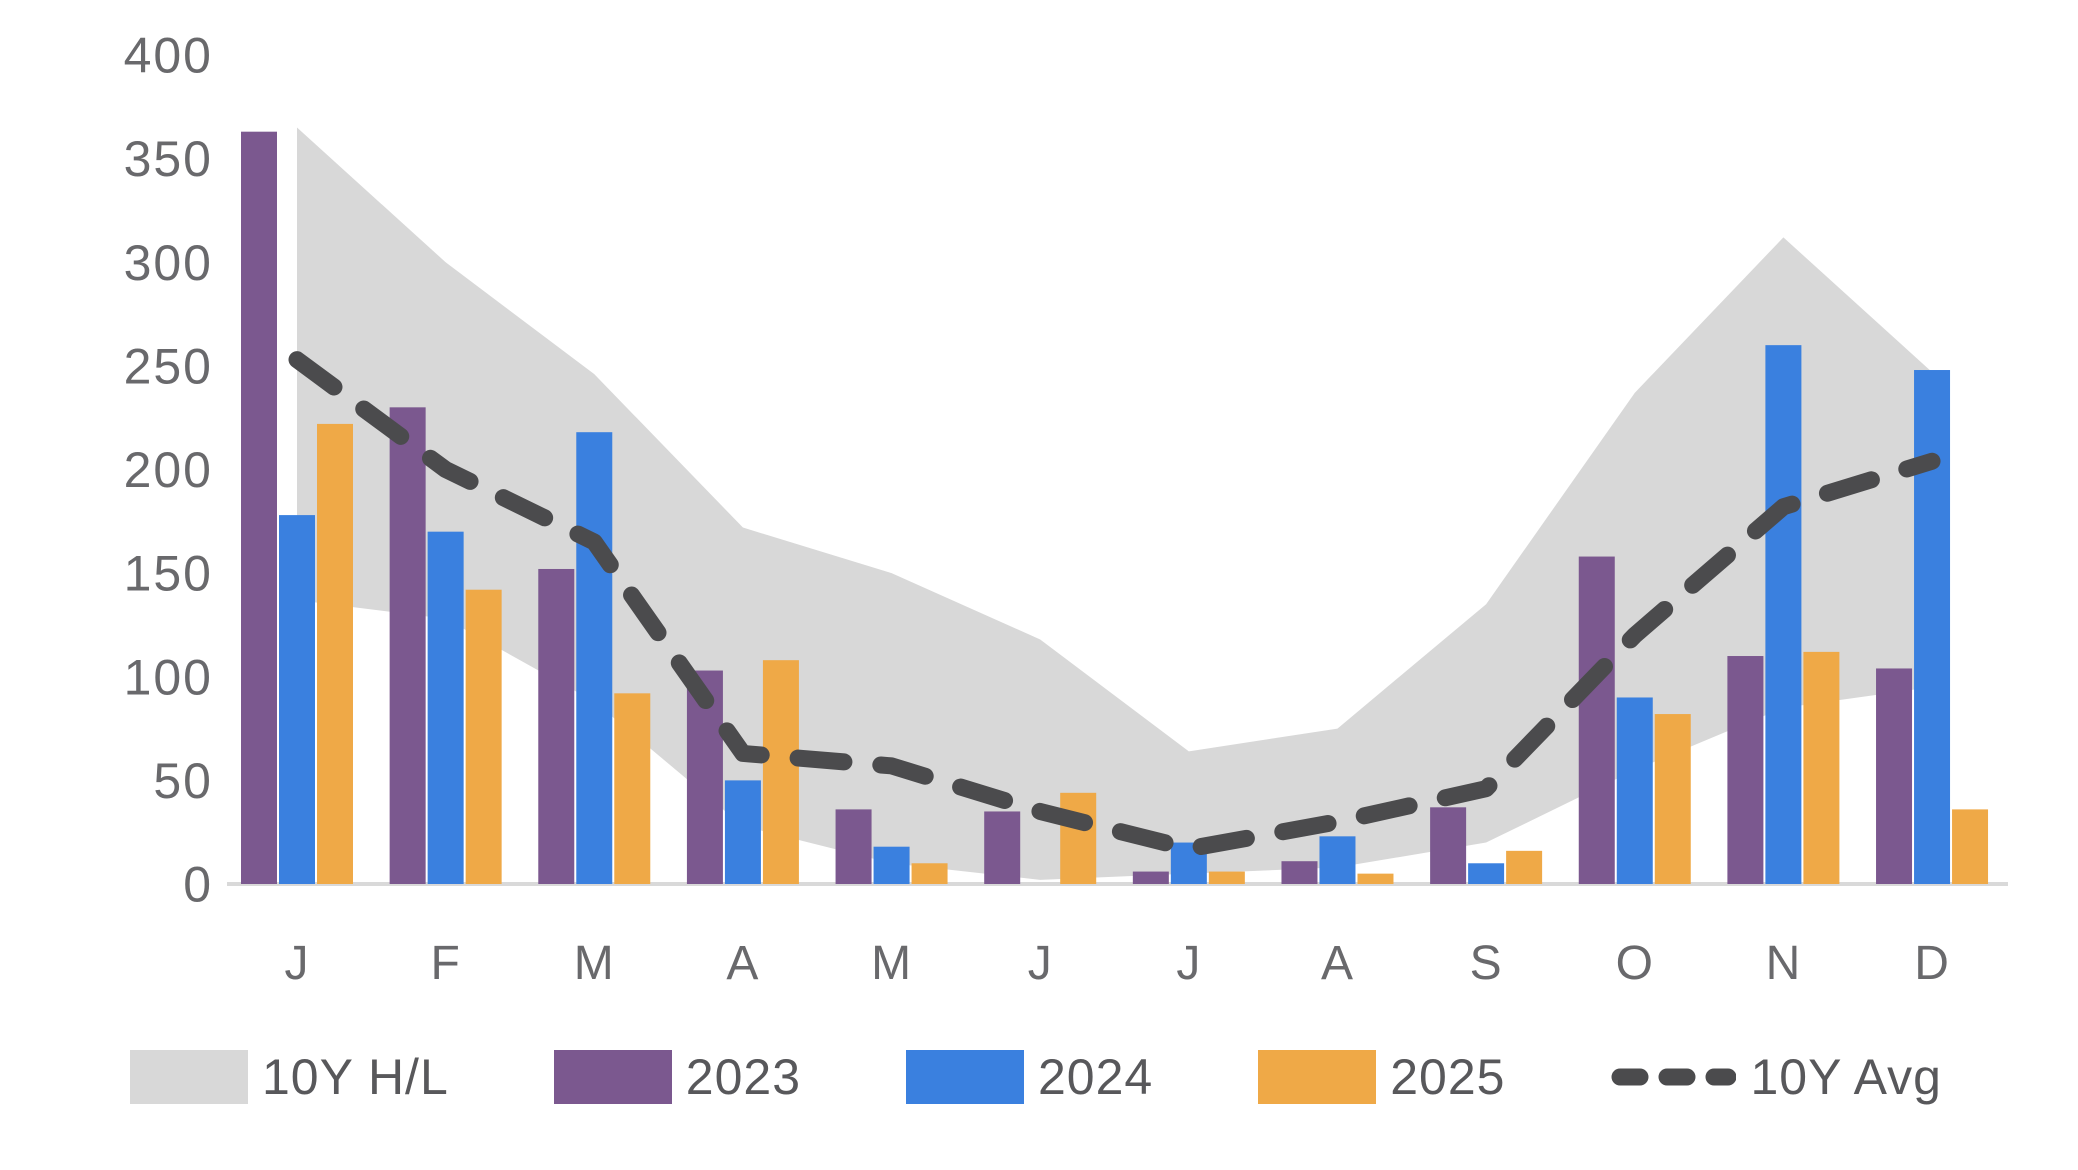 The width and height of the screenshot is (2078, 1170). What do you see at coordinates (1932, 963) in the screenshot?
I see `x-label-12-D: D` at bounding box center [1932, 963].